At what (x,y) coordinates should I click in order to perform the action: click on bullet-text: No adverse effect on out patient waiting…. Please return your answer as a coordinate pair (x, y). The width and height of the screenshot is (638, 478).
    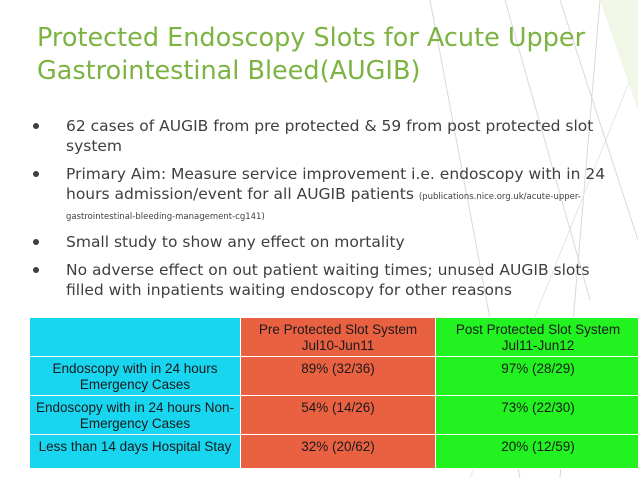
    Looking at the image, I should click on (328, 280).